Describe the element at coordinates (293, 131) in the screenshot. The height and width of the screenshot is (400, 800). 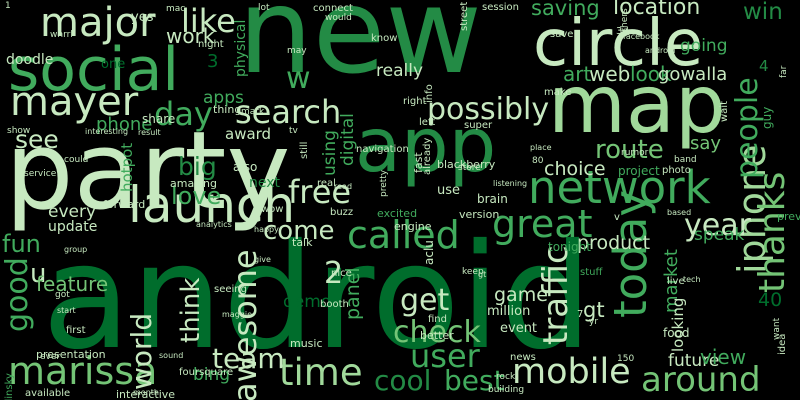
I see `word: tv` at that location.